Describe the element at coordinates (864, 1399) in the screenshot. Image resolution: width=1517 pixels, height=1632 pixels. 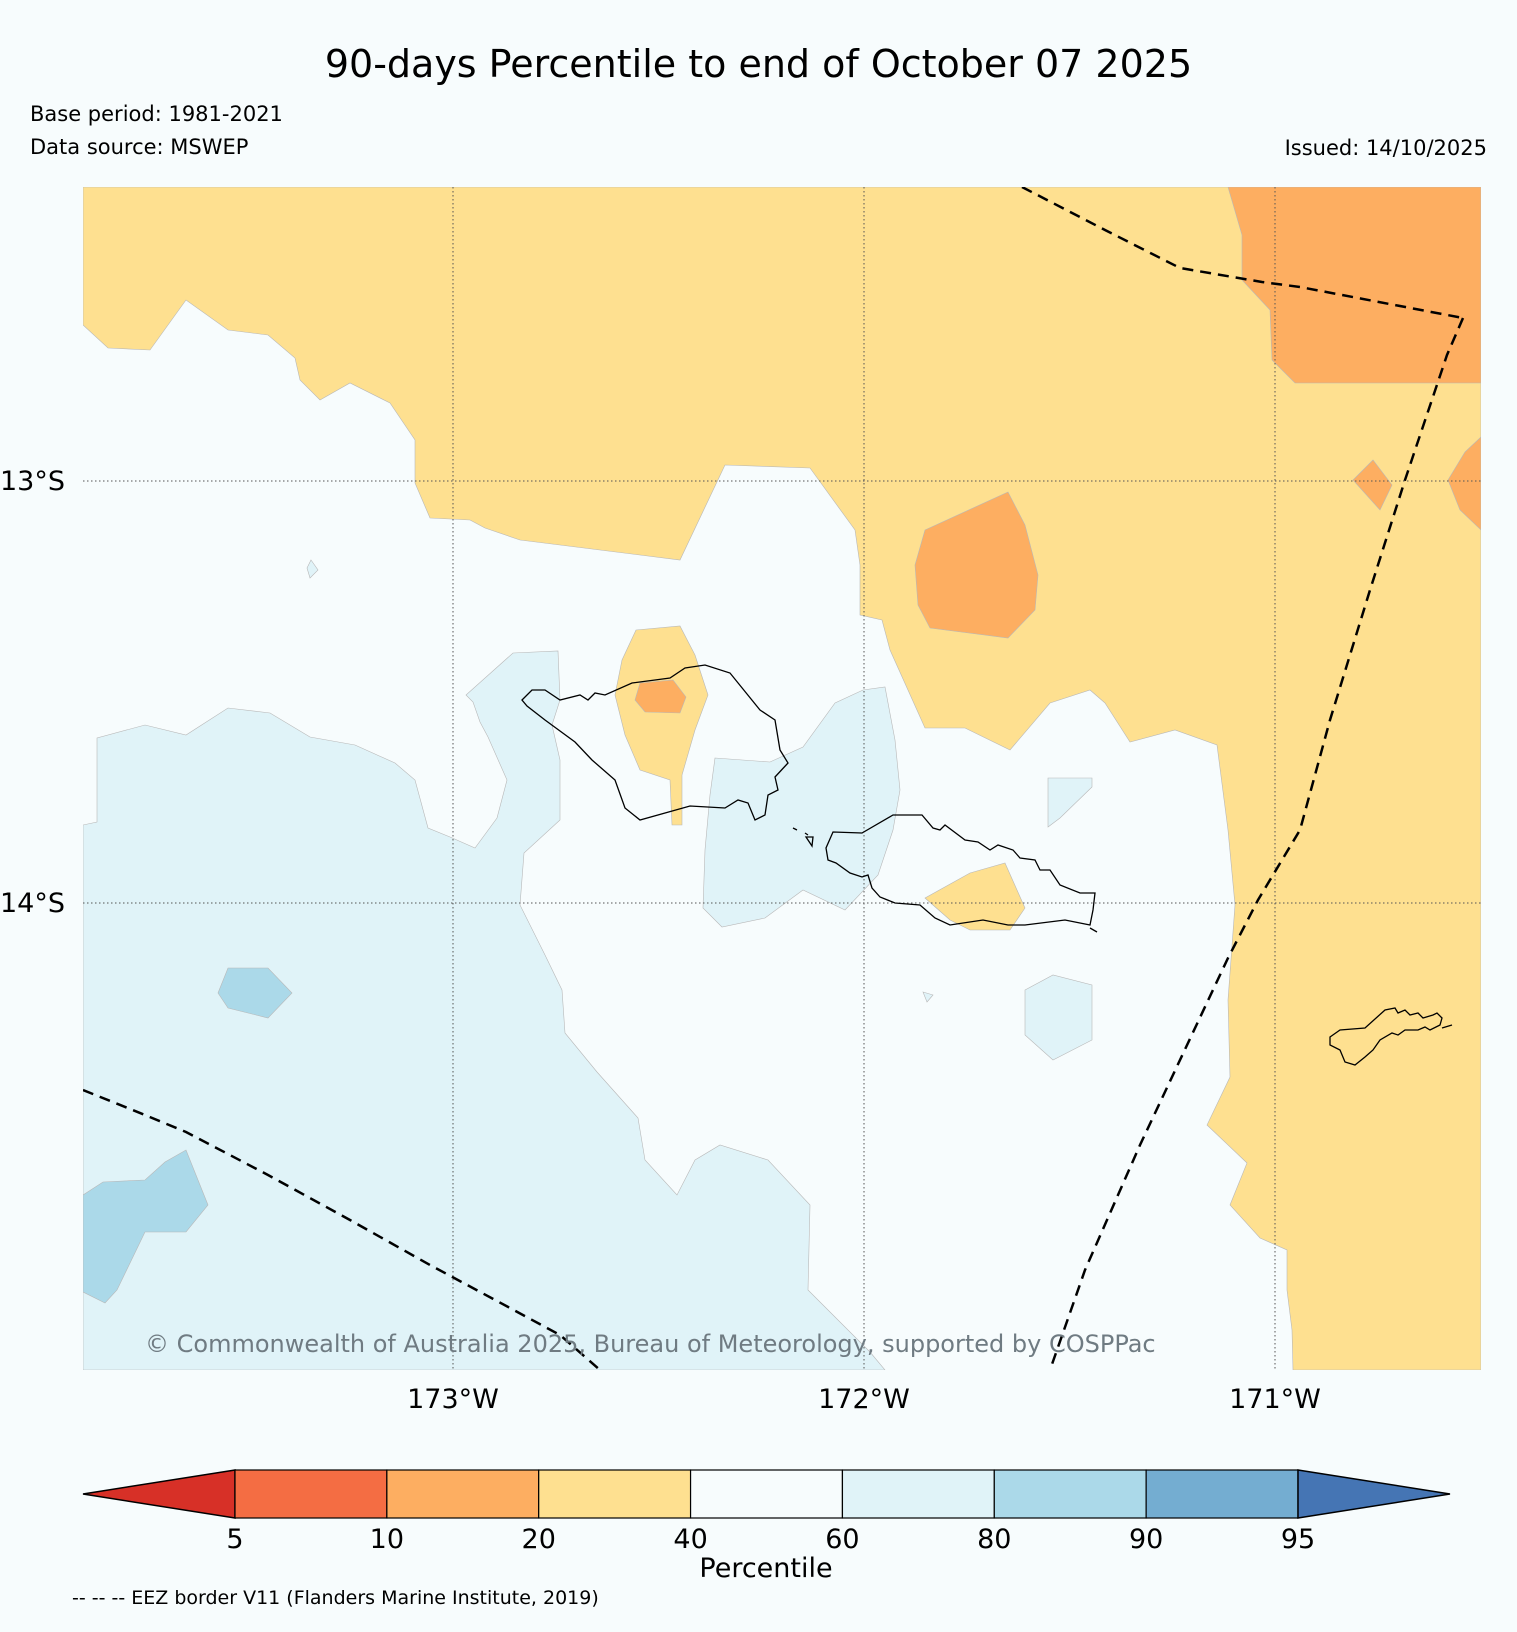
I see `lon-label-172w: 172°W` at that location.